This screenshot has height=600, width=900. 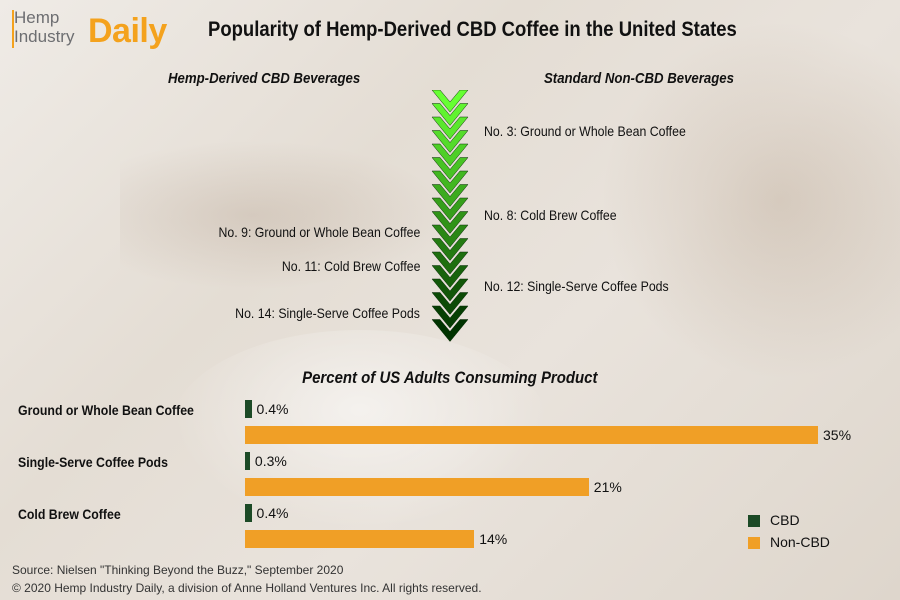 I want to click on value-label-non-cbd-cold-brew-coffee: 14%, so click(x=493, y=539).